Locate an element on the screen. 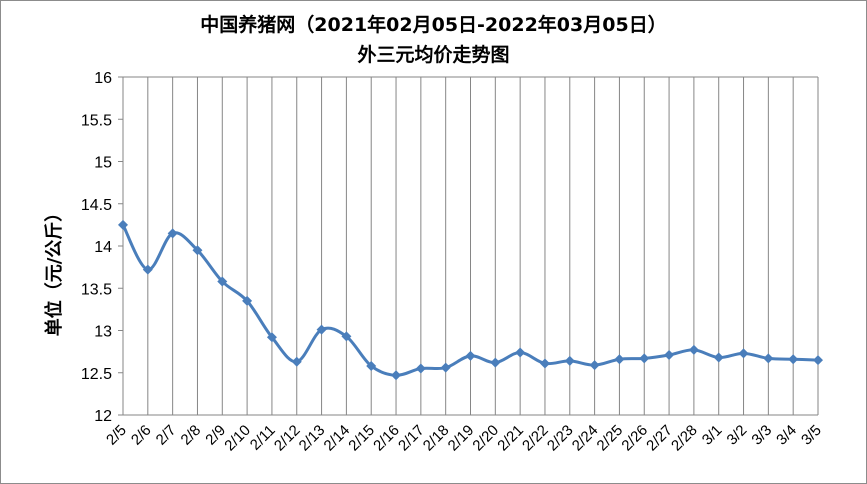 The height and width of the screenshot is (484, 867). x-tick-label: 2/28 is located at coordinates (684, 438).